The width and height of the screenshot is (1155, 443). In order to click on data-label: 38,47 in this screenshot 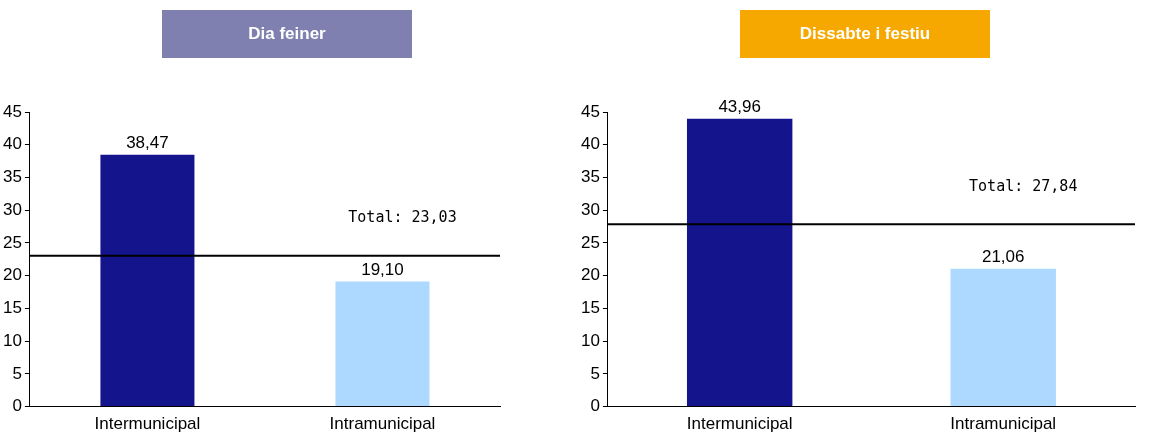, I will do `click(147, 142)`.